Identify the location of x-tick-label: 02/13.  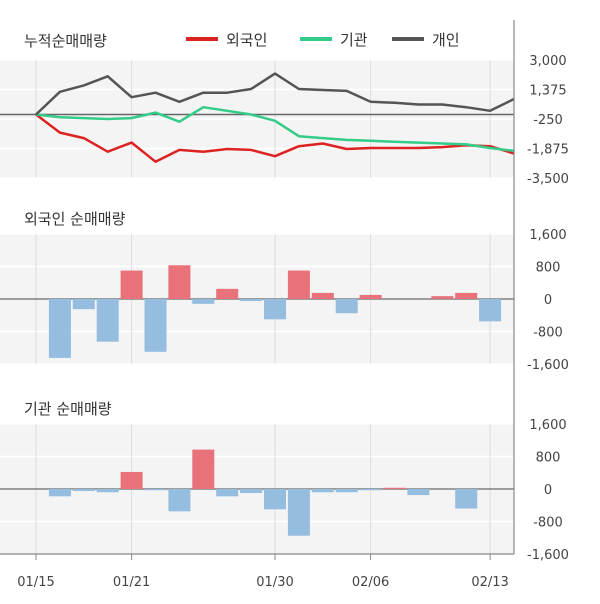
(489, 582).